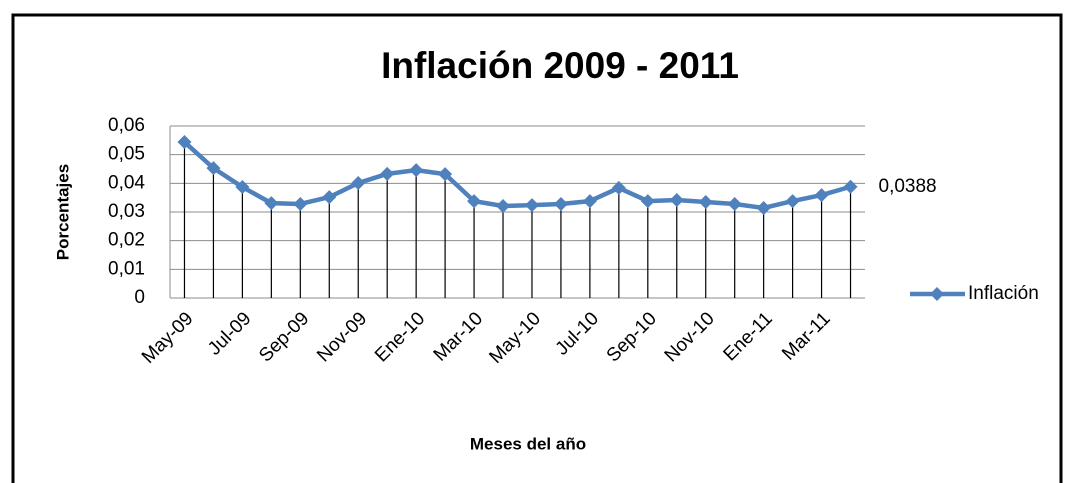 The width and height of the screenshot is (1075, 483). Describe the element at coordinates (458, 336) in the screenshot. I see `x-tick-label: Mar-10` at that location.